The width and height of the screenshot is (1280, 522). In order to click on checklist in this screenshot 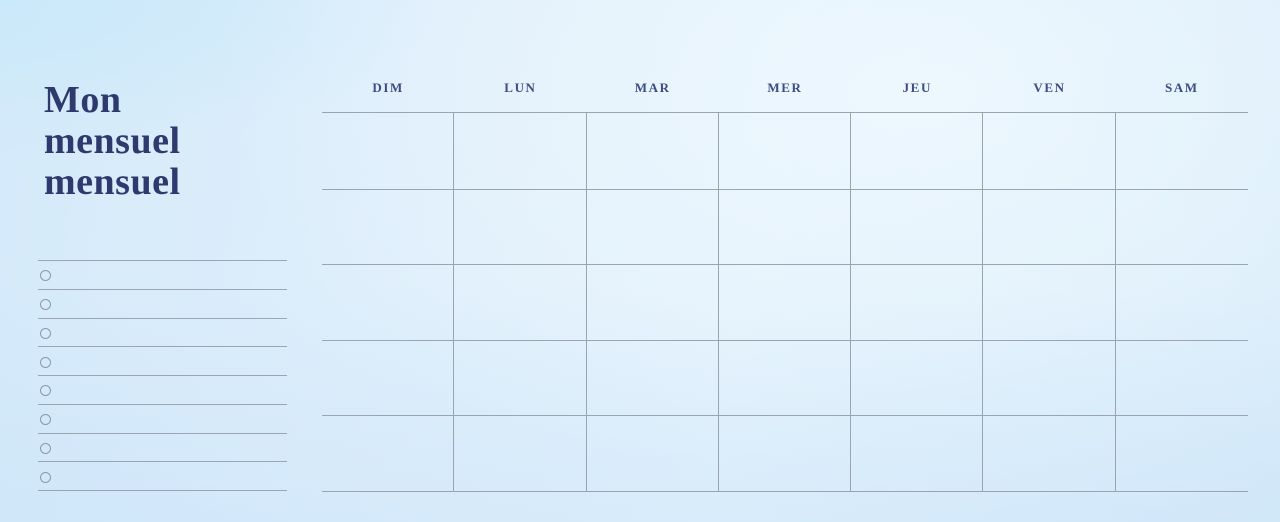, I will do `click(162, 375)`.